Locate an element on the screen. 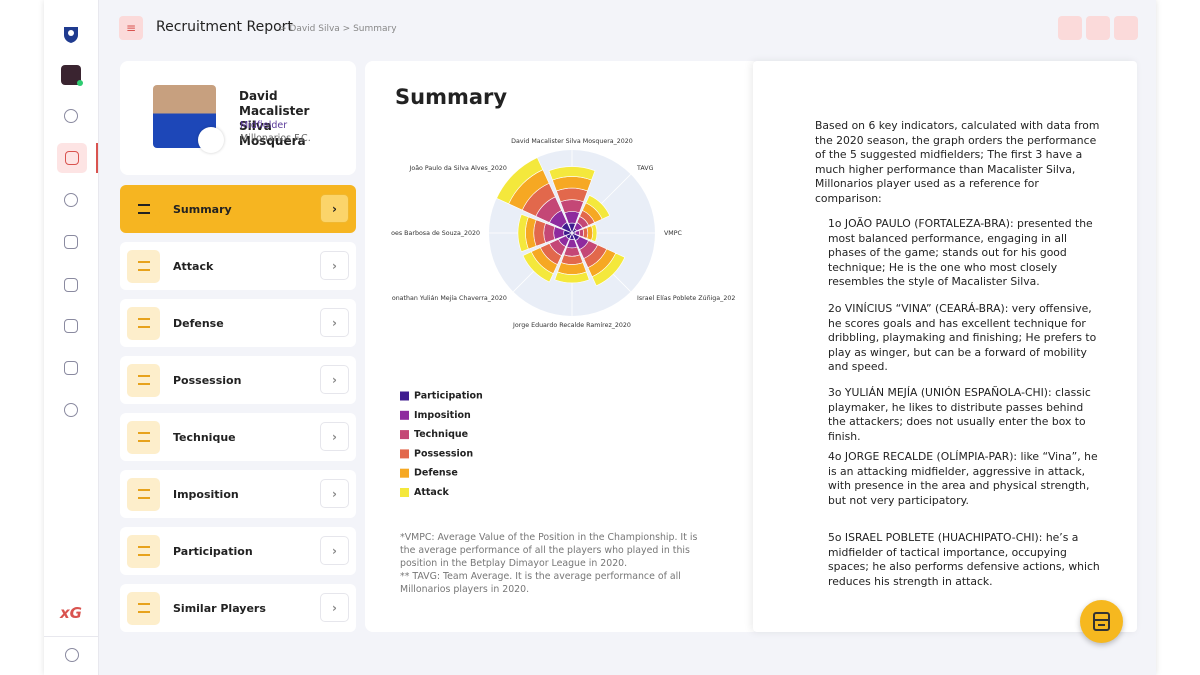  summary-title: Summary is located at coordinates (451, 97).